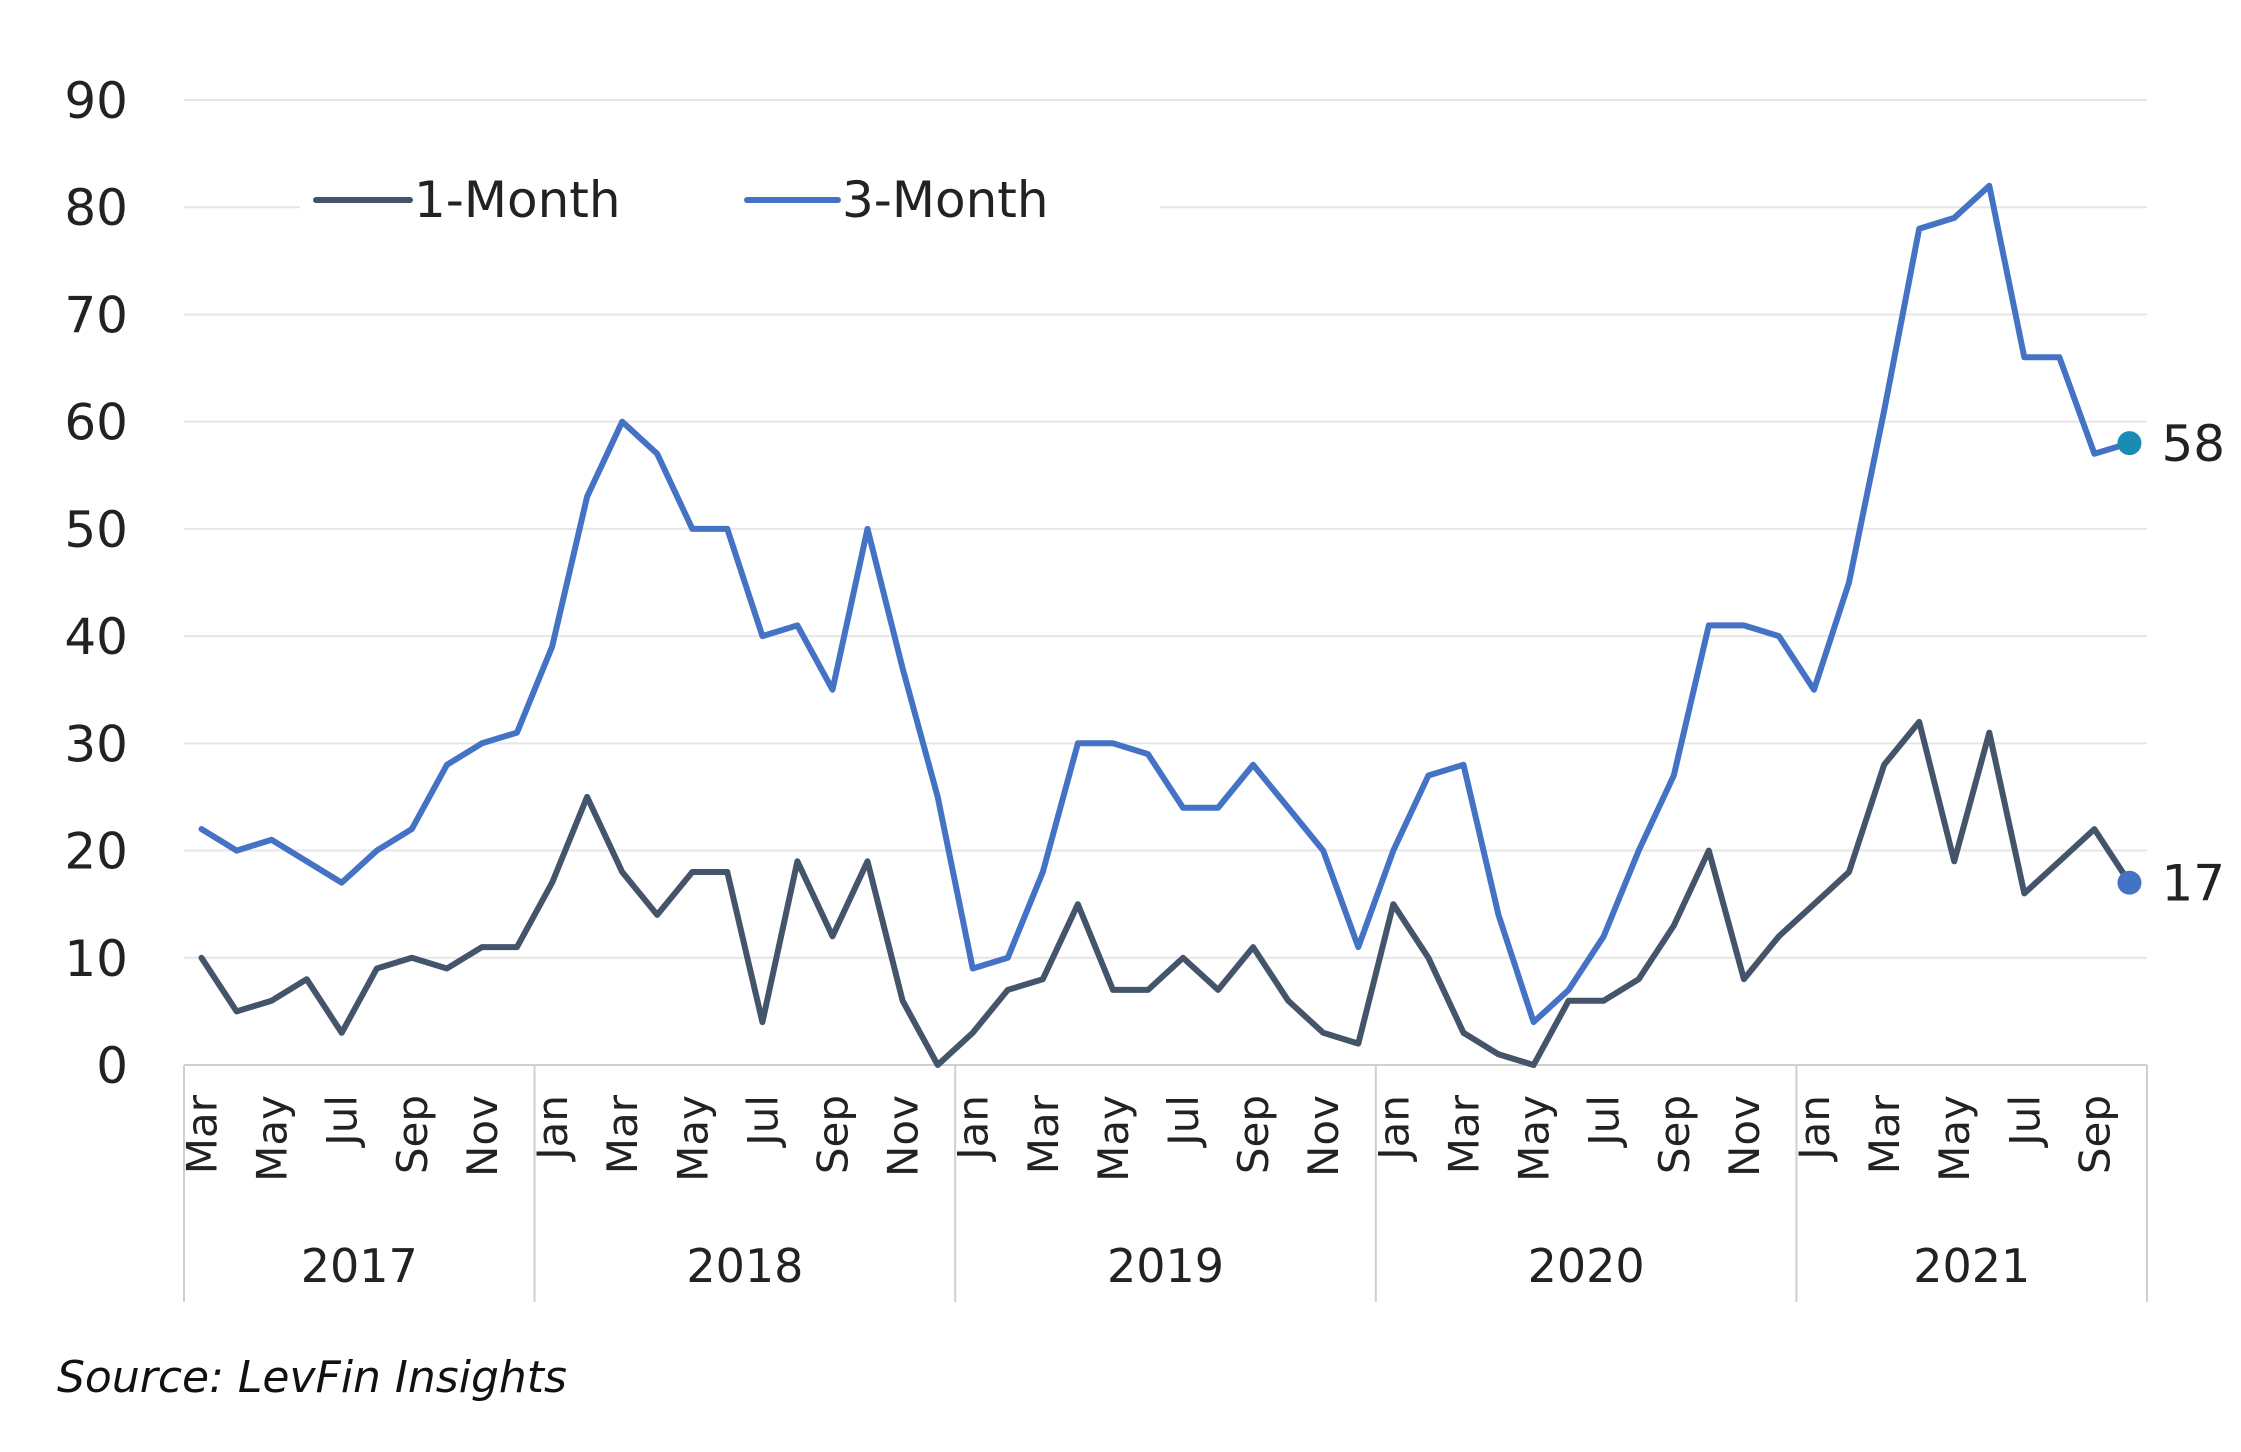 The width and height of the screenshot is (2241, 1452). I want to click on end-marker-1-month, so click(2129, 882).